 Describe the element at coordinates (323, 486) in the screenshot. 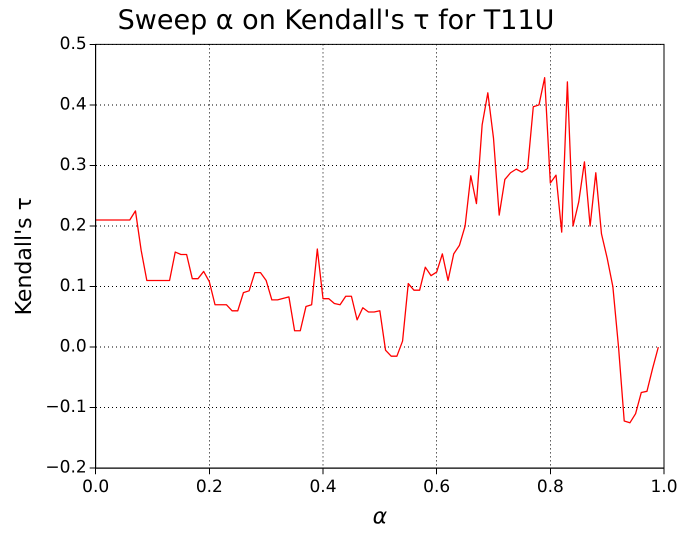

I see `x-tick-label: 0.4` at that location.